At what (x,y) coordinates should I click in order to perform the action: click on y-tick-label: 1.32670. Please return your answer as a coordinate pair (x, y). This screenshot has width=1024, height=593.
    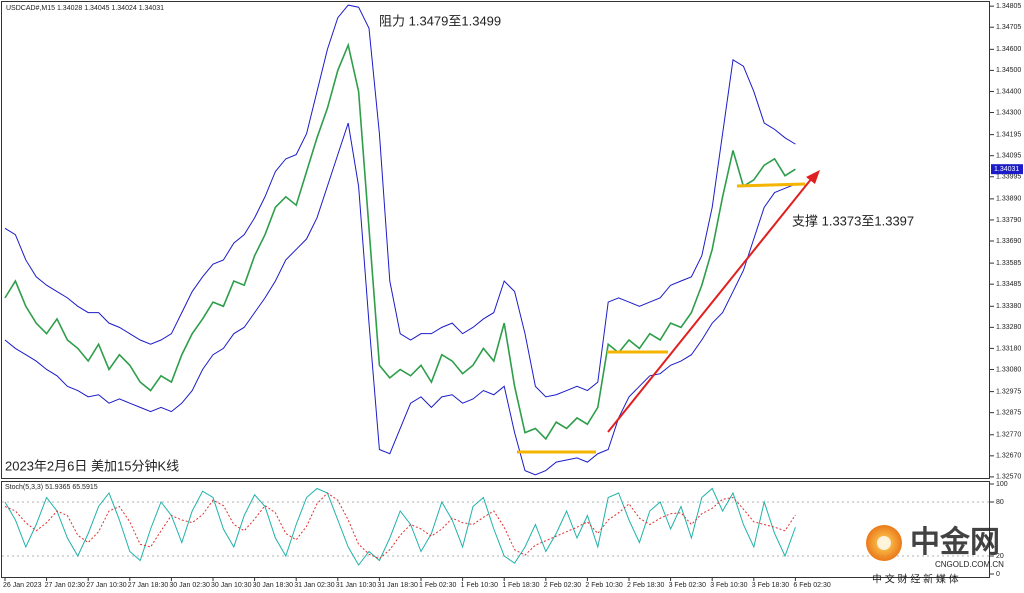
    Looking at the image, I should click on (1008, 456).